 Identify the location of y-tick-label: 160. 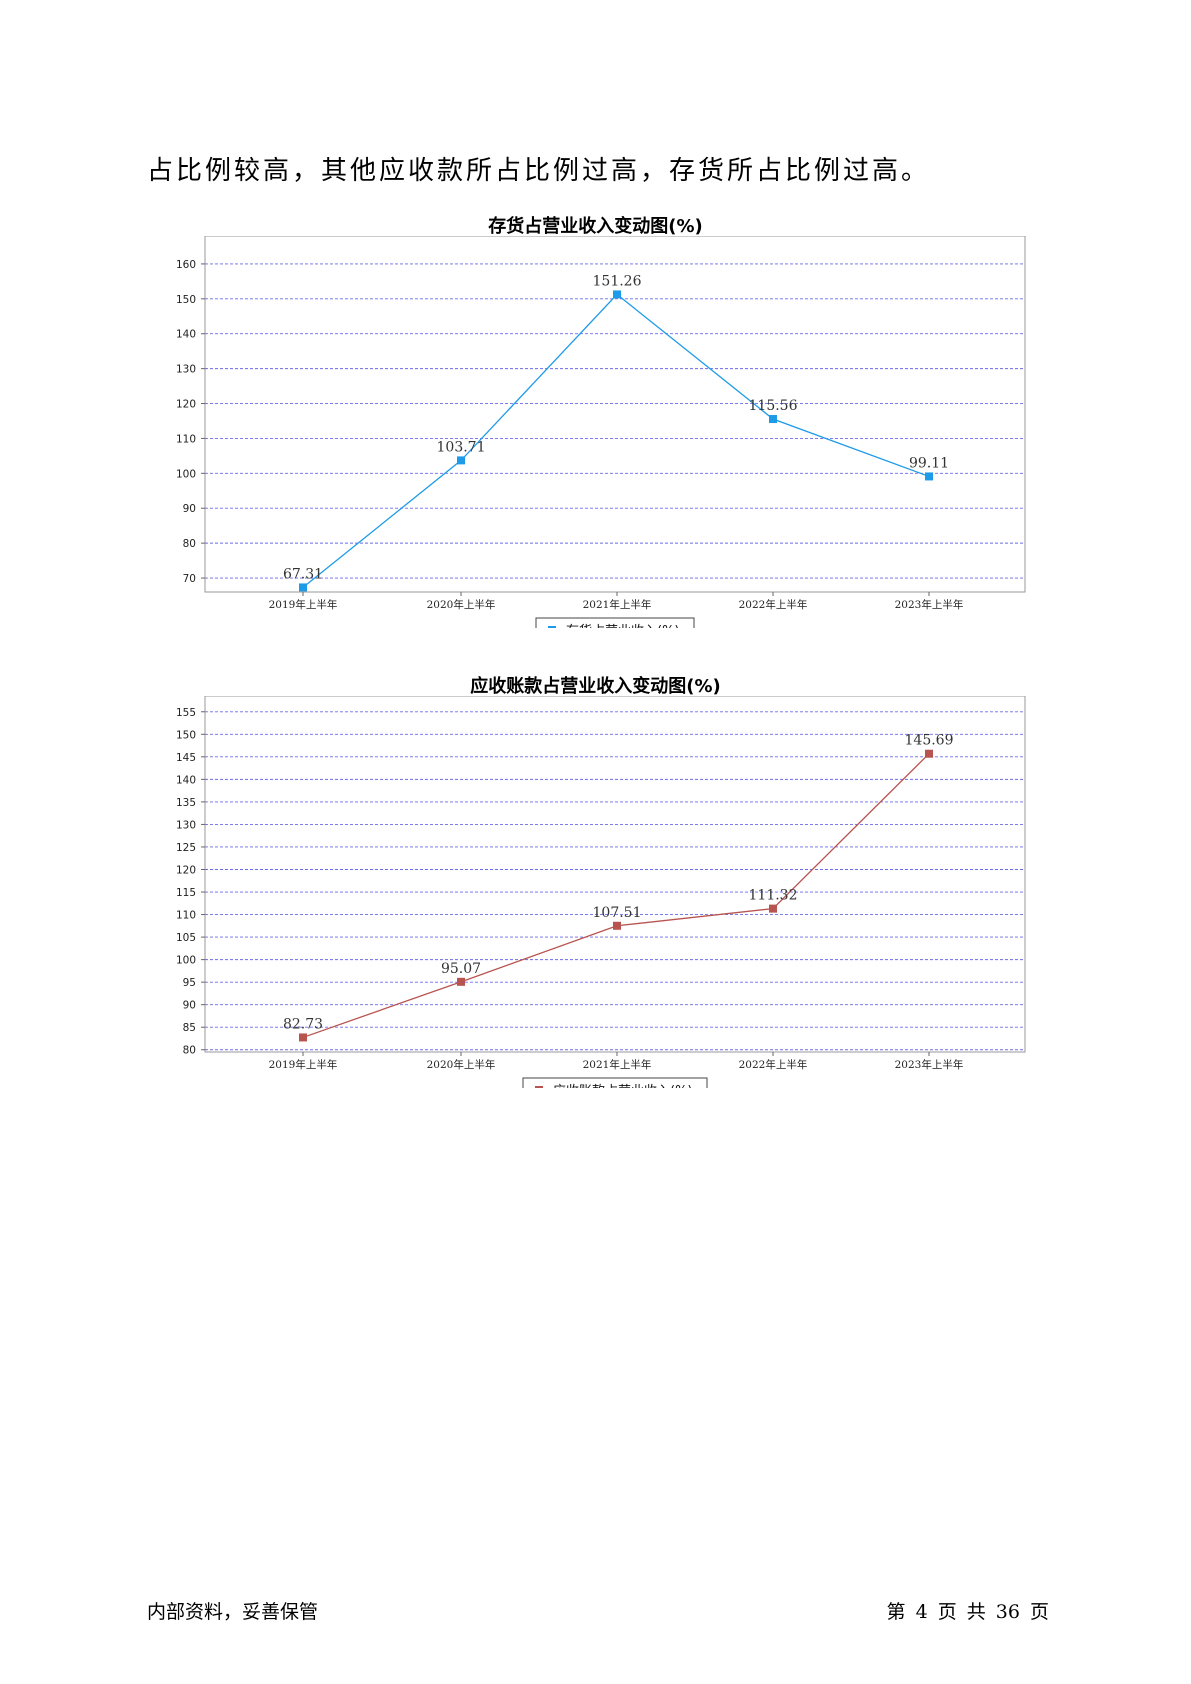
(186, 265).